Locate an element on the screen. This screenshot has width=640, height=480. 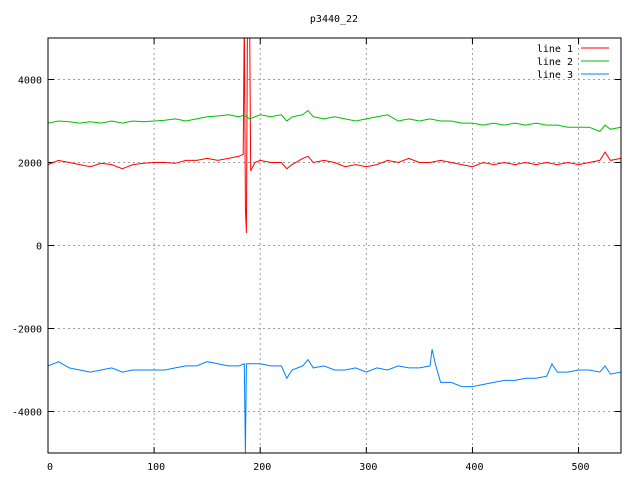
y-tick-label: 4000 is located at coordinates (30, 81).